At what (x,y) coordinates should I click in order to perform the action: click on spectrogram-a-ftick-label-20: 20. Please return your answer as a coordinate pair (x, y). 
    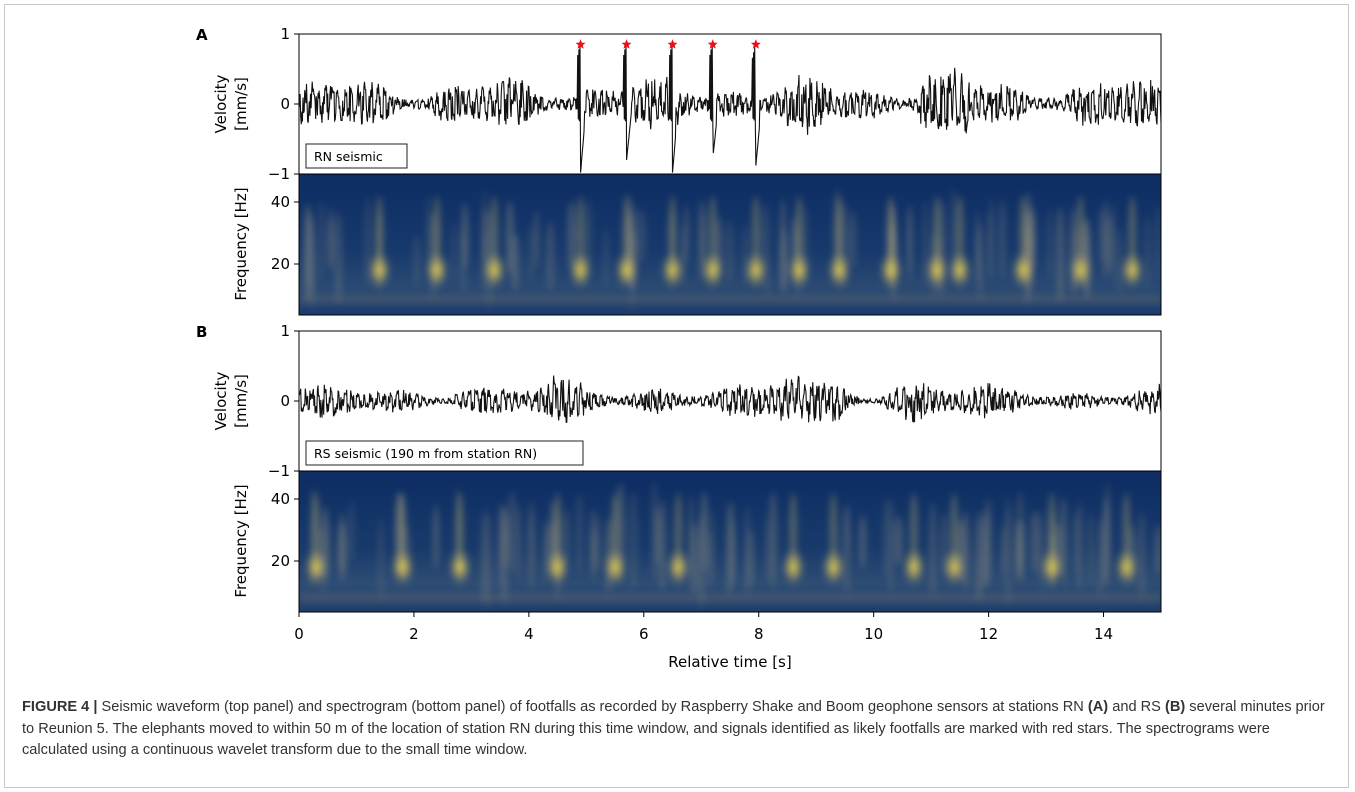
    Looking at the image, I should click on (280, 264).